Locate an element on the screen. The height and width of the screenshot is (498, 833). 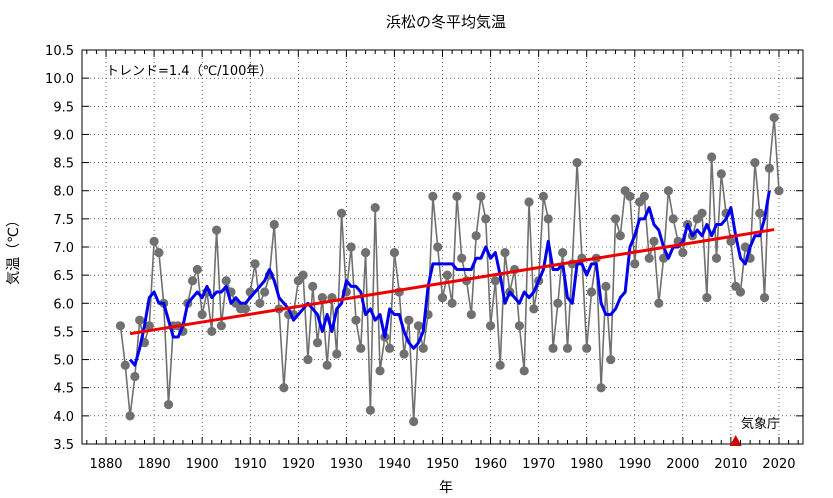
x-tick-label: 1940 is located at coordinates (394, 464).